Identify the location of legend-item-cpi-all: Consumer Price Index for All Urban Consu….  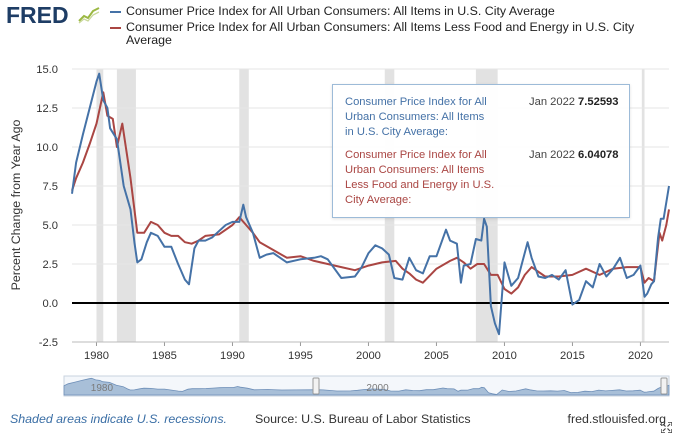
(392, 11).